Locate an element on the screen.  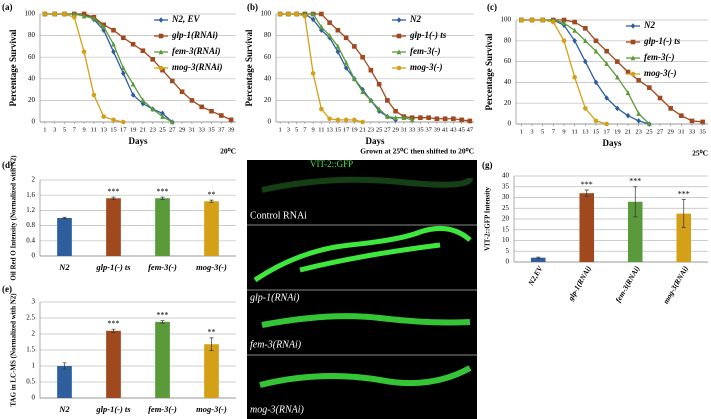
x-tick-label: 35 is located at coordinates (211, 129).